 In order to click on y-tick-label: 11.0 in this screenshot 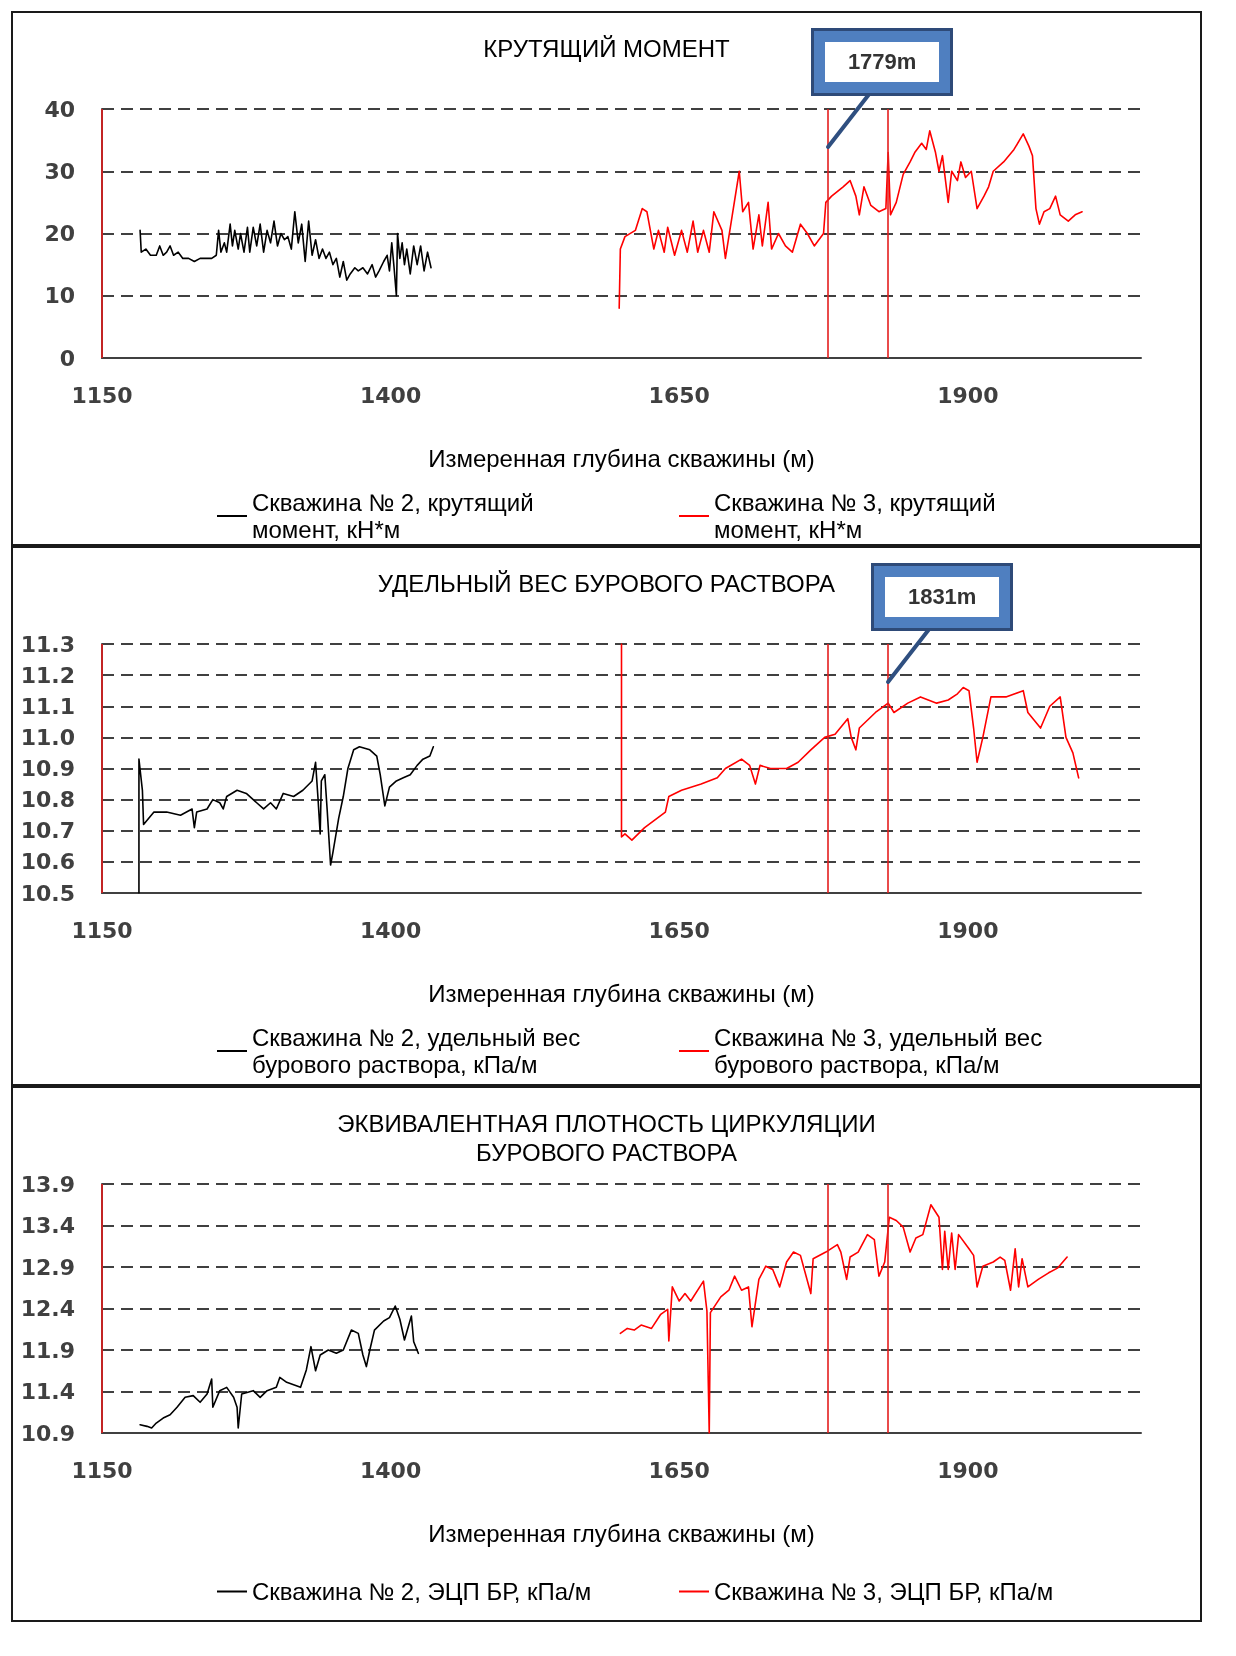, I will do `click(47, 737)`.